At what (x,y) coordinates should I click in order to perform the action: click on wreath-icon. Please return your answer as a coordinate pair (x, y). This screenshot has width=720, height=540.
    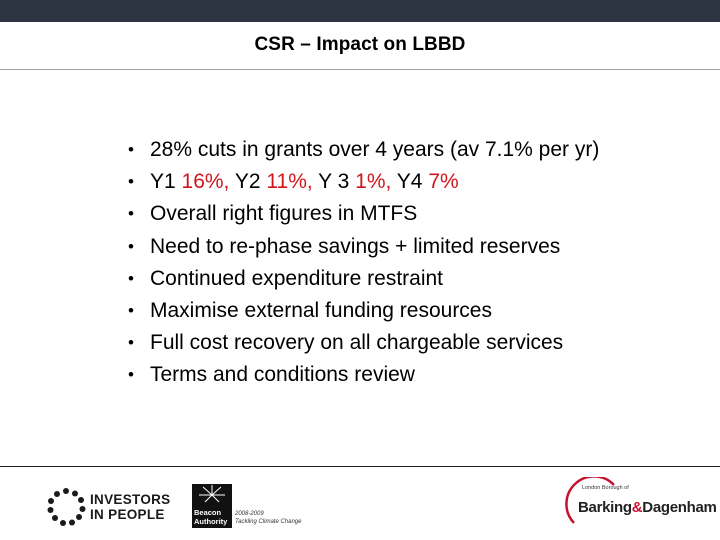
    Looking at the image, I should click on (66, 507).